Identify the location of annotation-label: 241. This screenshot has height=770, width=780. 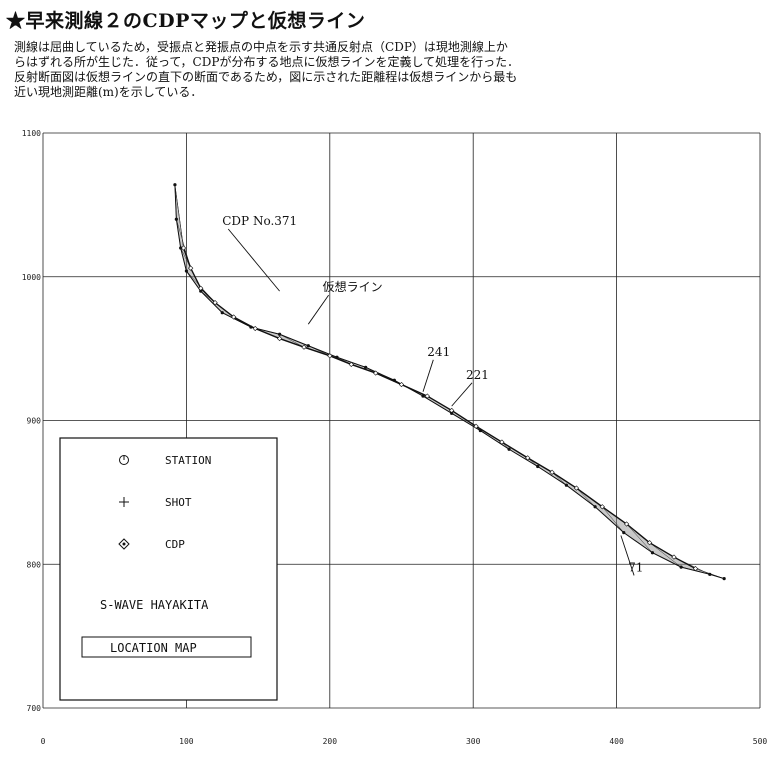
(438, 352).